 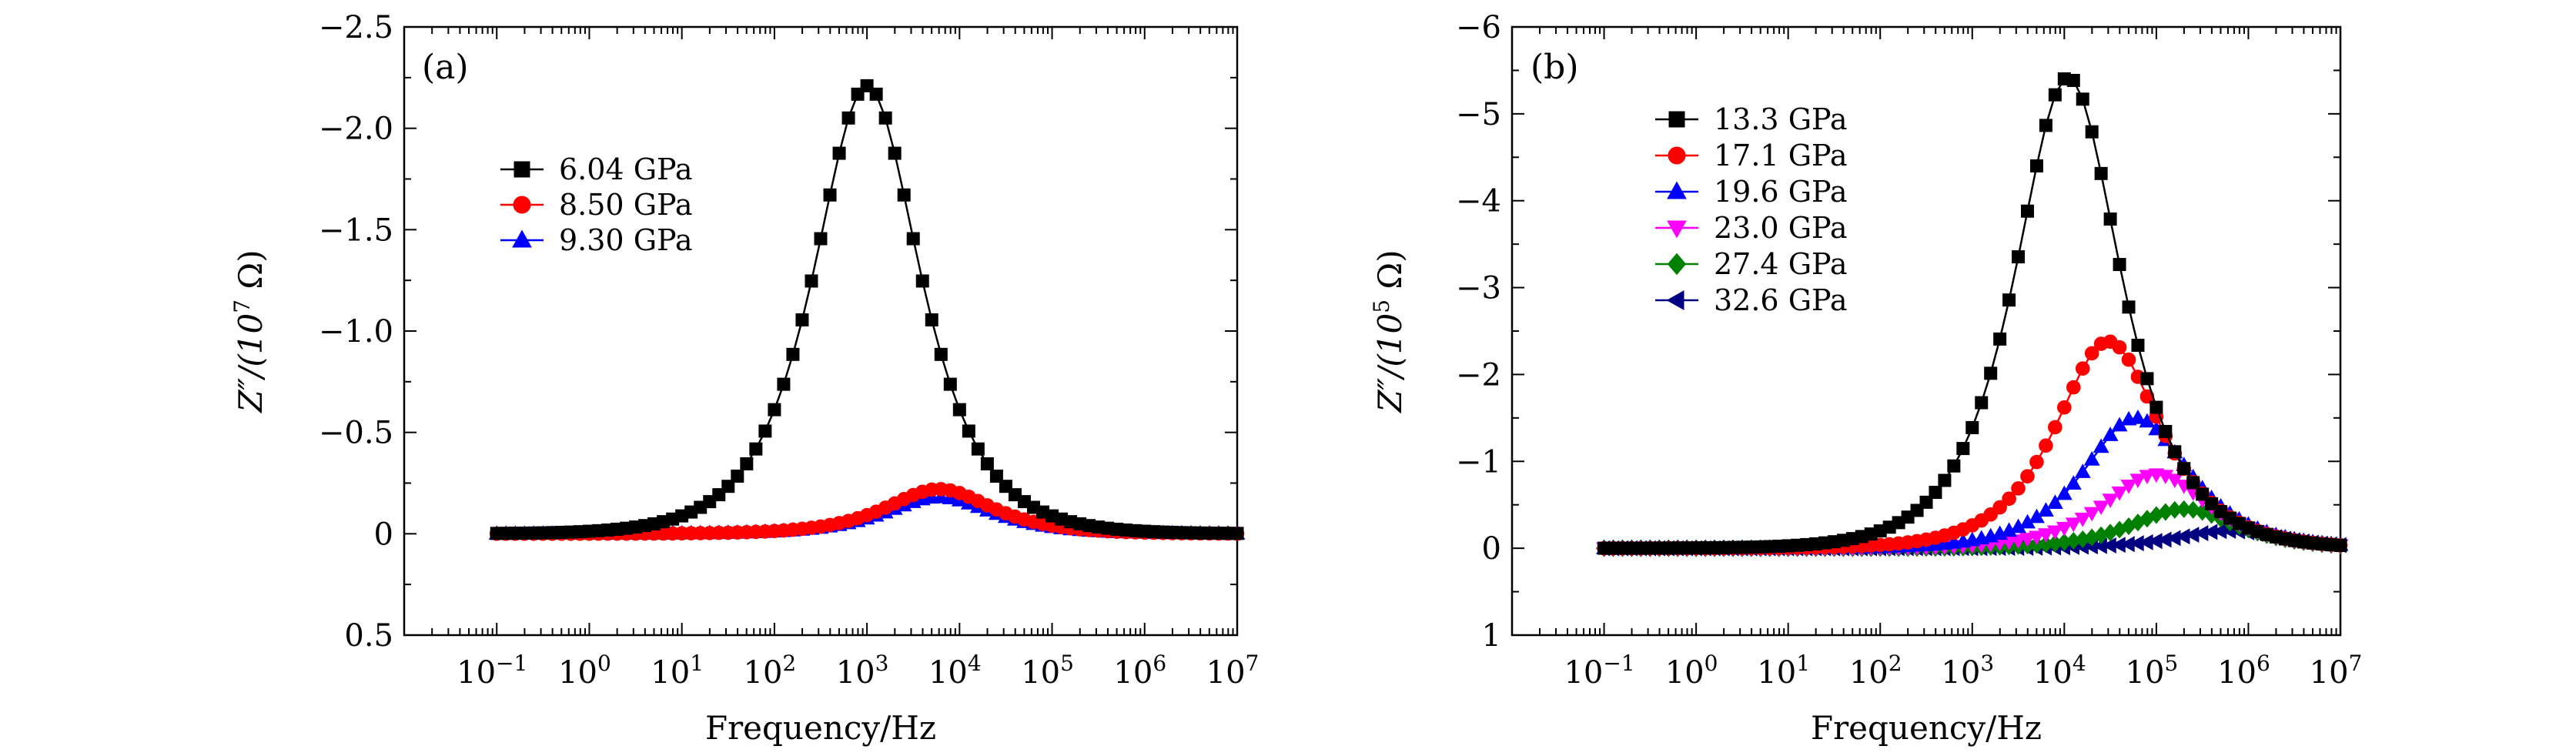 I want to click on x-tick-label: 10², so click(x=771, y=671).